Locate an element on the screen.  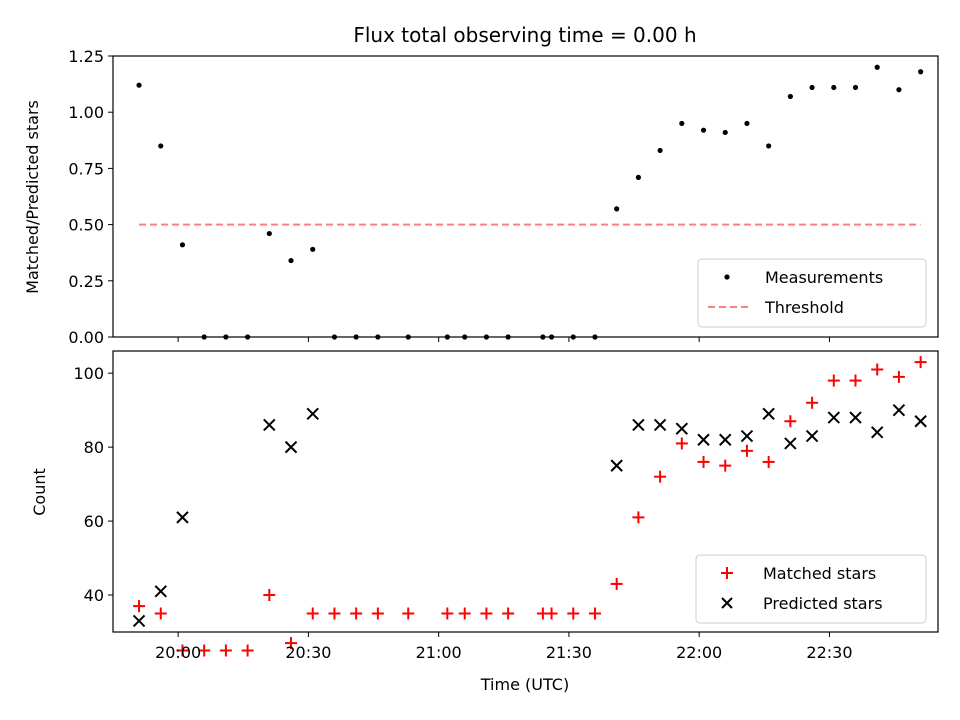
top-legend: Measurements Threshold is located at coordinates (812, 293).